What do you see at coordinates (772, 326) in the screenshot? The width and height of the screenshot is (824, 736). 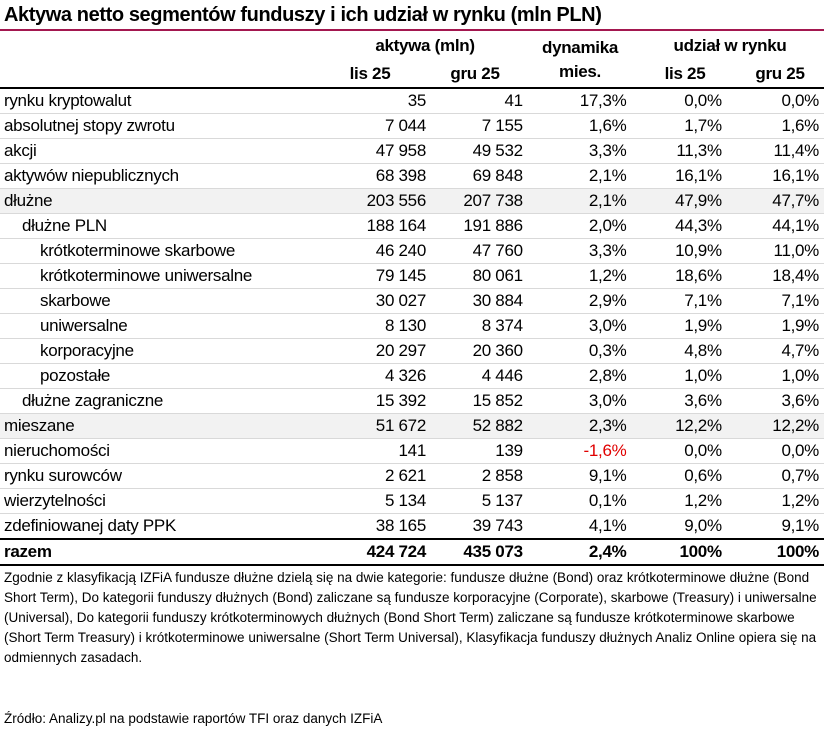 I see `share-gru-cell: 1,9%` at bounding box center [772, 326].